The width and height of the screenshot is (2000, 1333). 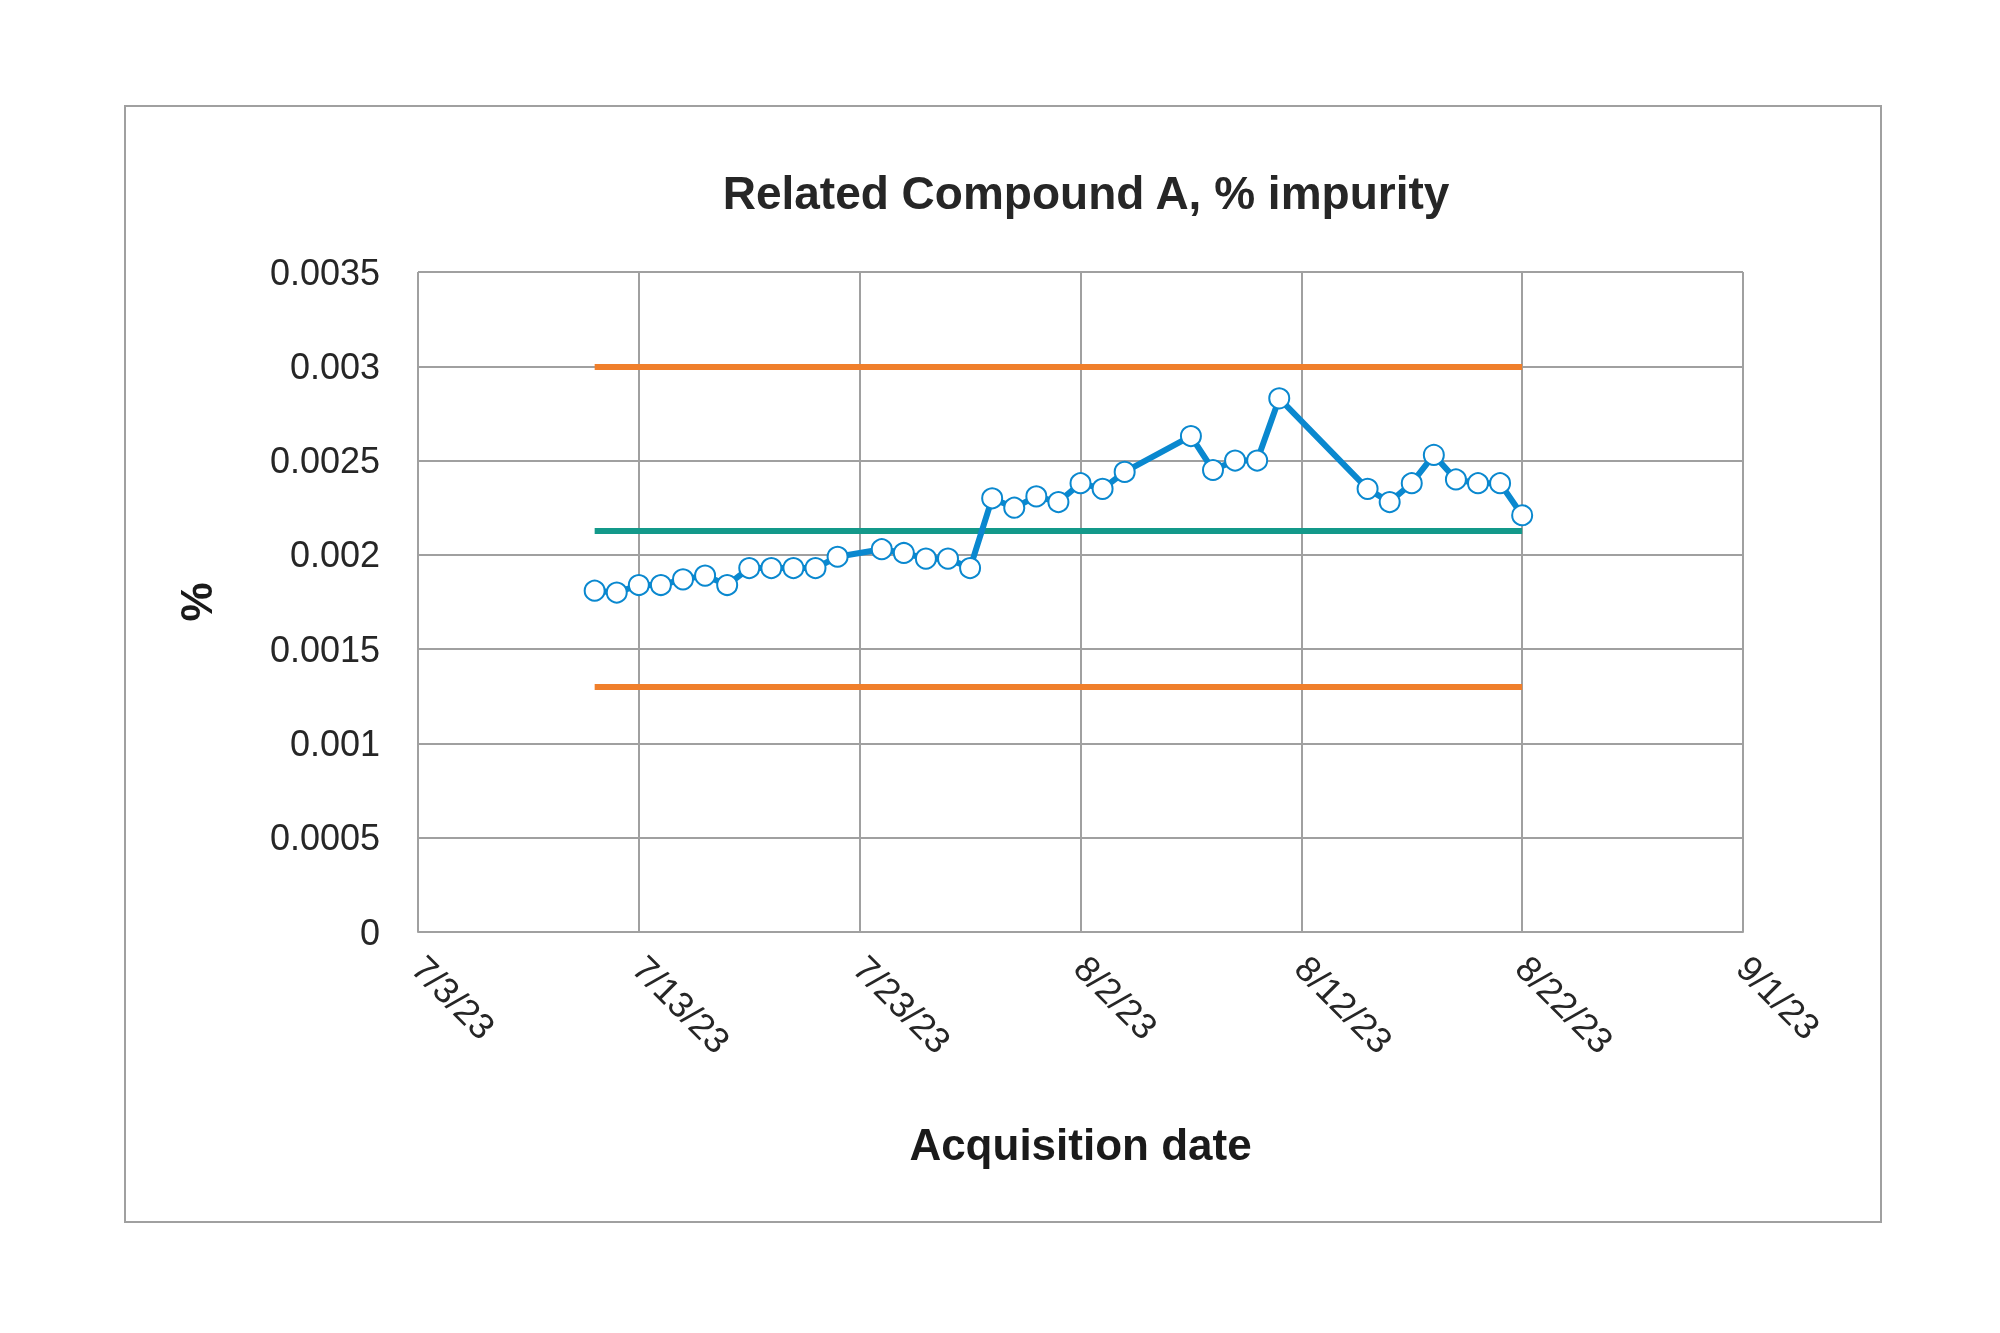 I want to click on x-axis-title: Acquisition date, so click(x=1080, y=1144).